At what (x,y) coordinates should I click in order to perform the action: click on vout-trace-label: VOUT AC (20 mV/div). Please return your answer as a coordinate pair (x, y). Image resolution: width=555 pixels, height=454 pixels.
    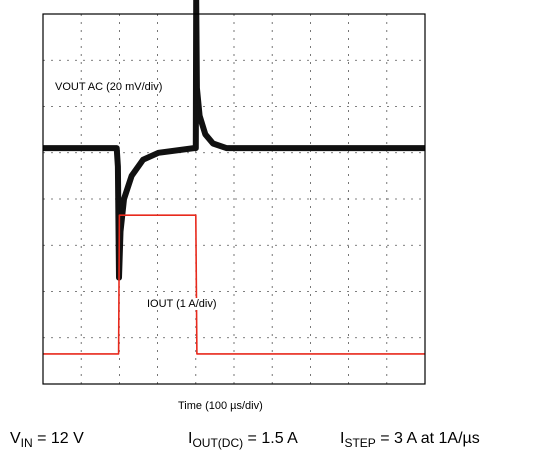
    Looking at the image, I should click on (109, 87).